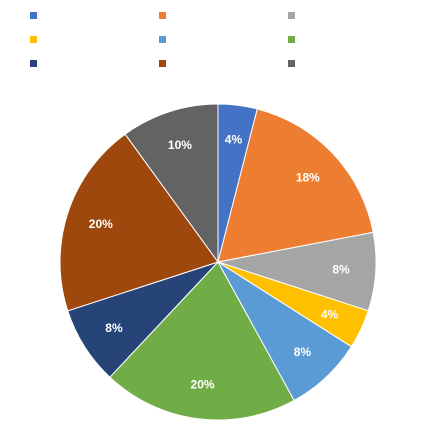 This screenshot has width=438, height=442. Describe the element at coordinates (303, 352) in the screenshot. I see `pie-slice-5-data-label: 8%` at that location.